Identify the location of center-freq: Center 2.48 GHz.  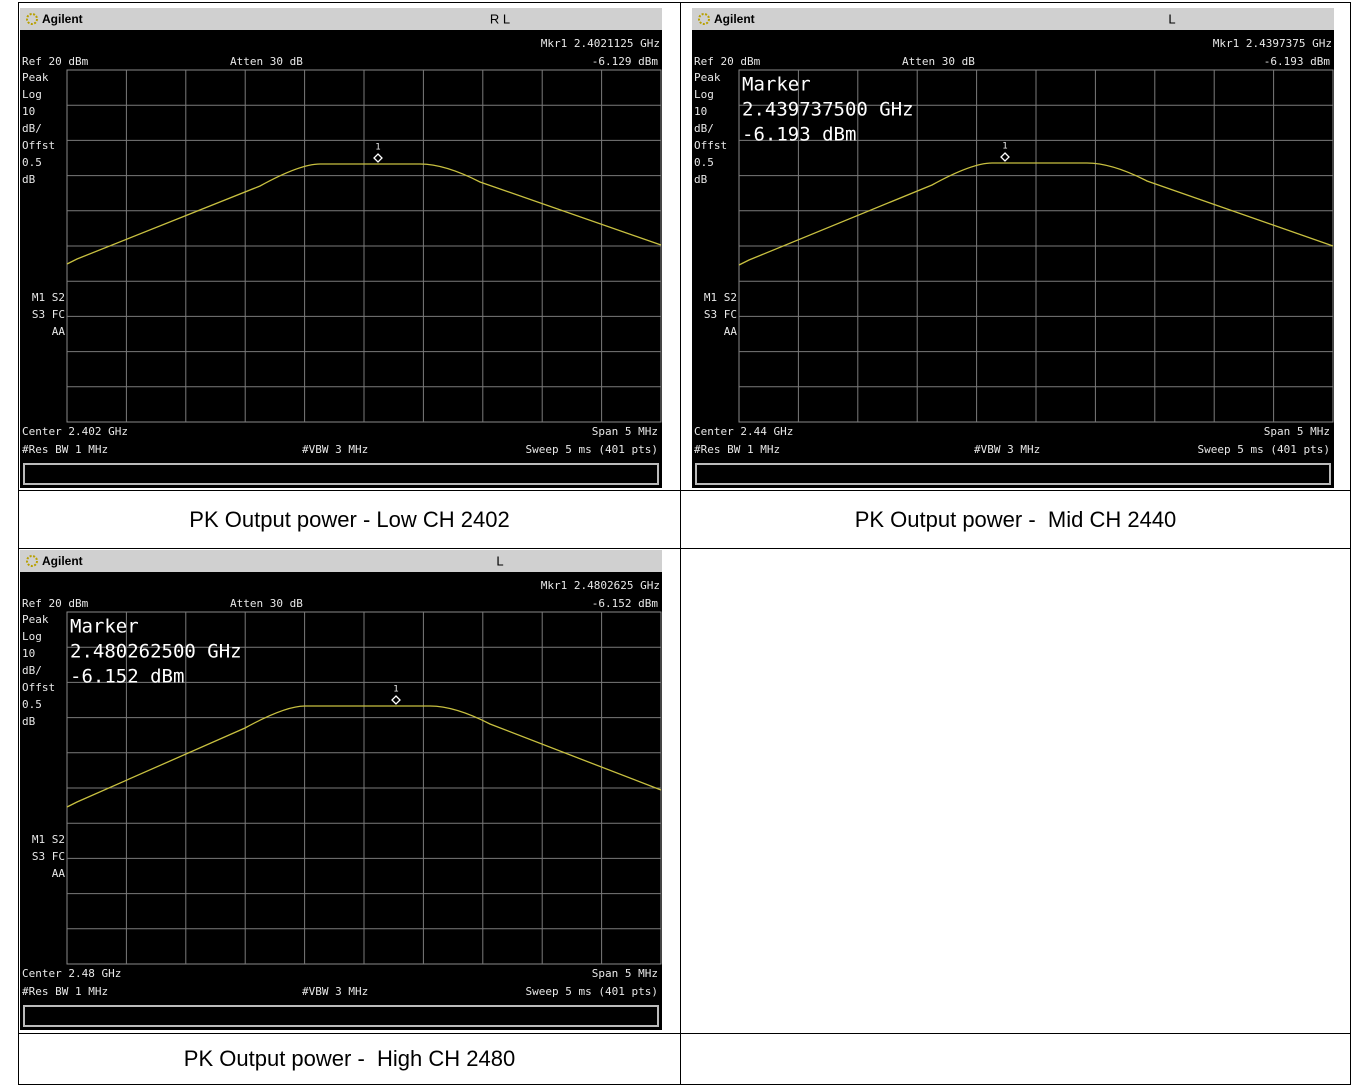
(71, 973).